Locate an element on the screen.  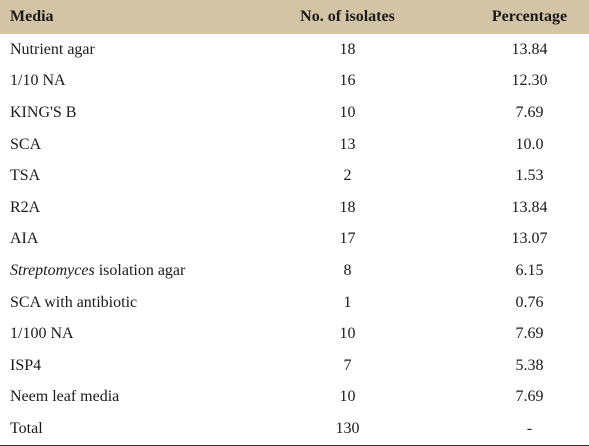
table-cell: 7 is located at coordinates (347, 365).